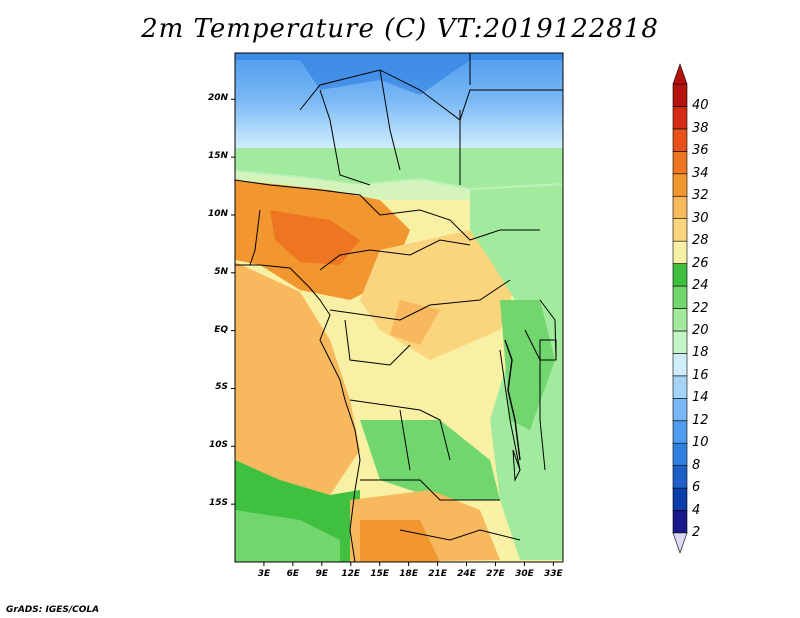 The width and height of the screenshot is (800, 618). What do you see at coordinates (218, 503) in the screenshot?
I see `y-tick-label: 15S` at bounding box center [218, 503].